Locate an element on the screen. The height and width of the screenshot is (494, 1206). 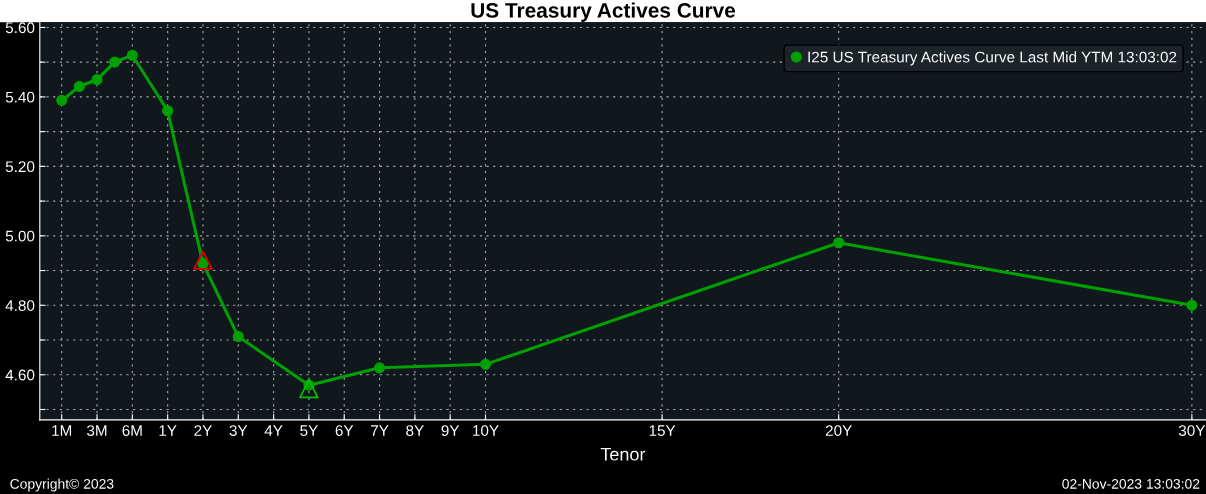
x-tick-label: 2Y is located at coordinates (203, 430).